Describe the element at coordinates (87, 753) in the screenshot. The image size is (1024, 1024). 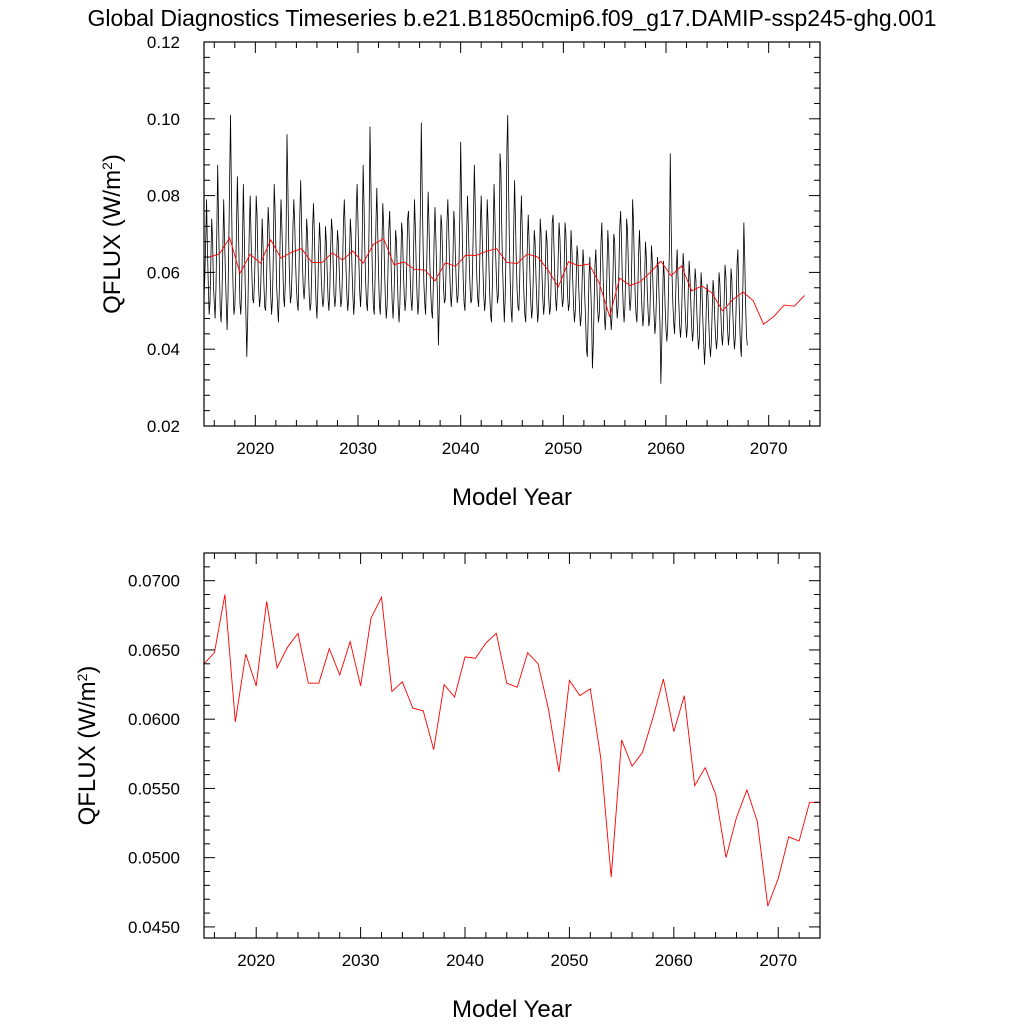
I see `bottom-panel-y-axis-label-main: QFLUX (W/m` at that location.